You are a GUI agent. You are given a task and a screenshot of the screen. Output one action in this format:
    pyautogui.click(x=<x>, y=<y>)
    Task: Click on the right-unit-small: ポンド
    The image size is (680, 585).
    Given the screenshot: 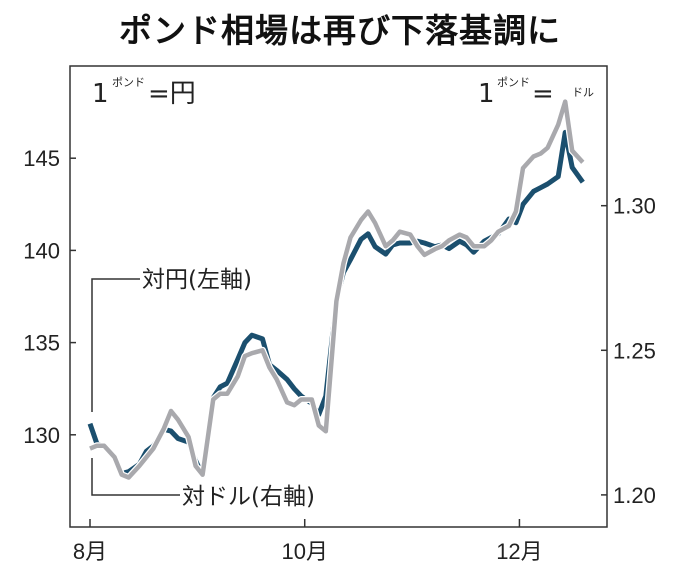 What is the action you would take?
    pyautogui.click(x=513, y=82)
    